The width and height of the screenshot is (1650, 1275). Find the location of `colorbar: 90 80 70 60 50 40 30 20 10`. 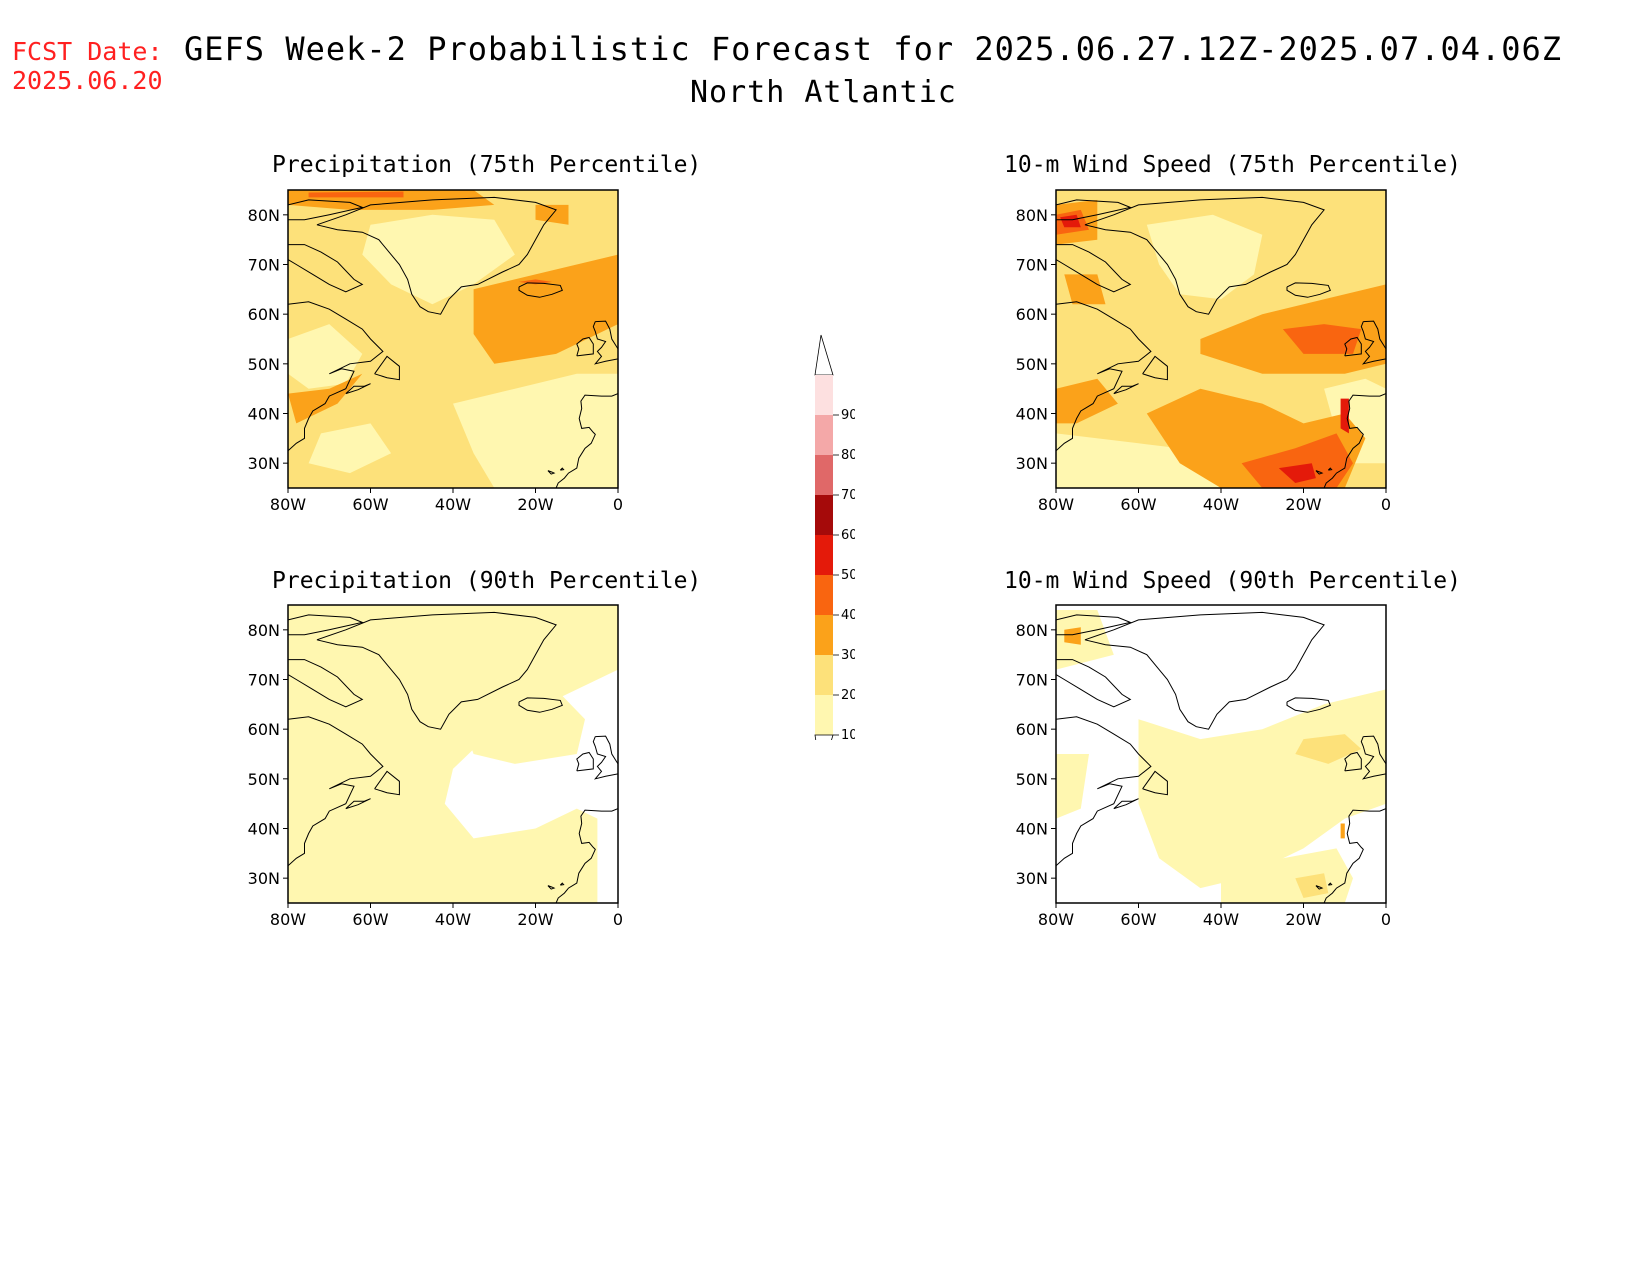

colorbar: 90 80 70 60 50 40 30 20 10 is located at coordinates (834, 537).